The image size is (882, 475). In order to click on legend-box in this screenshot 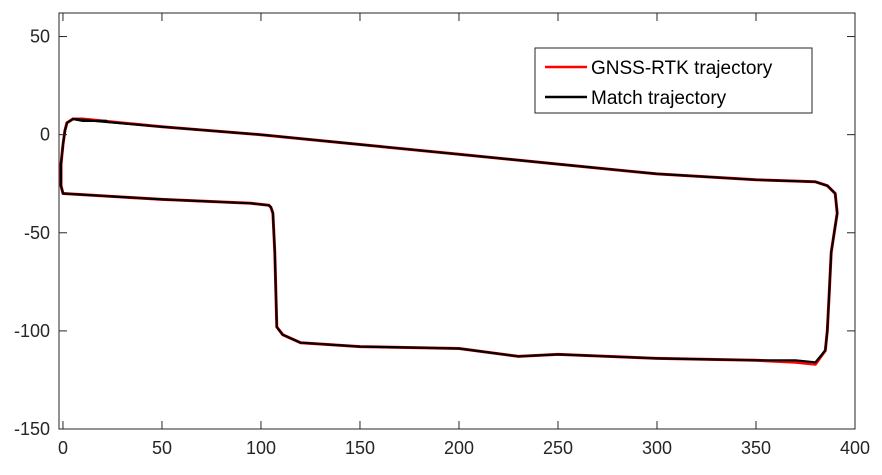, I will do `click(673, 80)`.